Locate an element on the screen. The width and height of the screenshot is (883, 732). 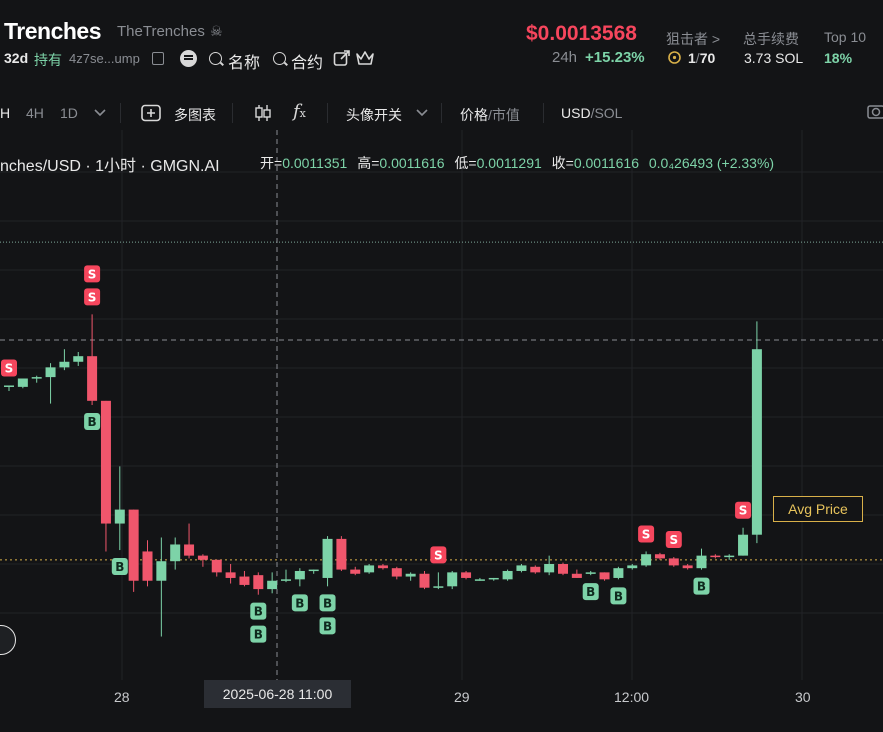
current-price: $0.0013568 is located at coordinates (581, 33).